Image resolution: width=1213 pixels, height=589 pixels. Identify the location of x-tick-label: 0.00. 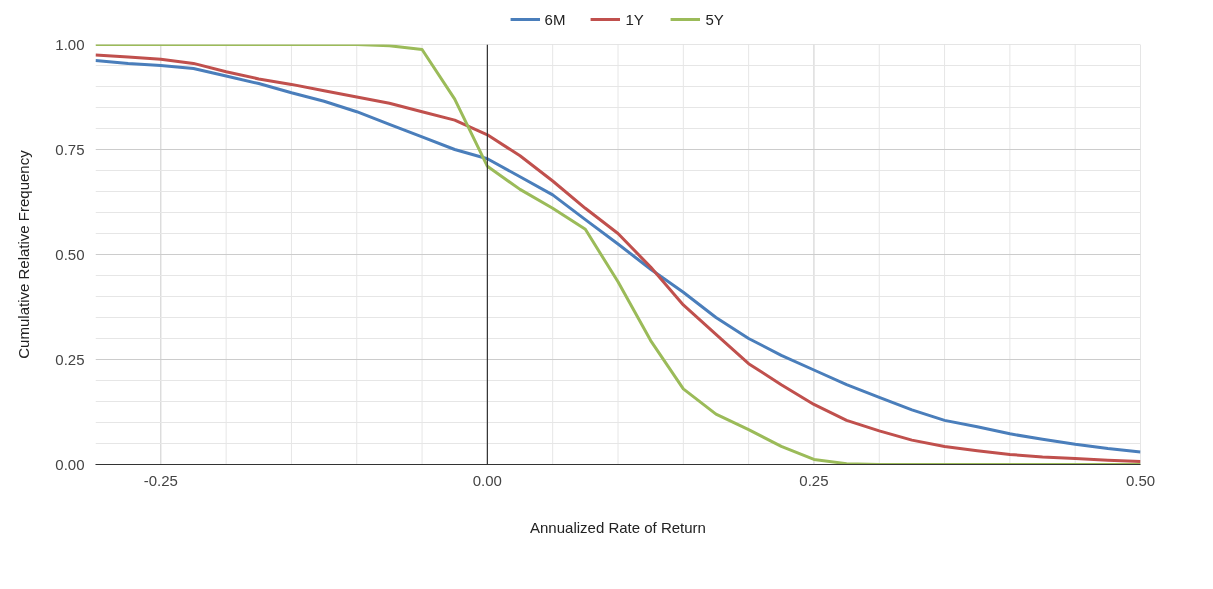
(487, 480).